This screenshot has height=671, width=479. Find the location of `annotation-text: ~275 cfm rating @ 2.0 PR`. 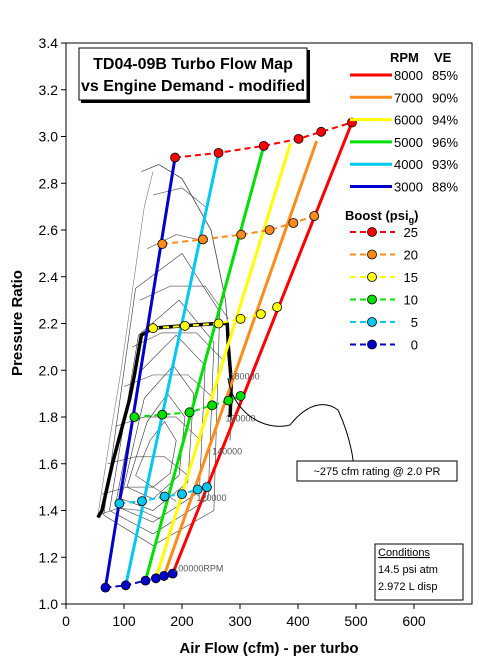

annotation-text: ~275 cfm rating @ 2.0 PR is located at coordinates (376, 472).